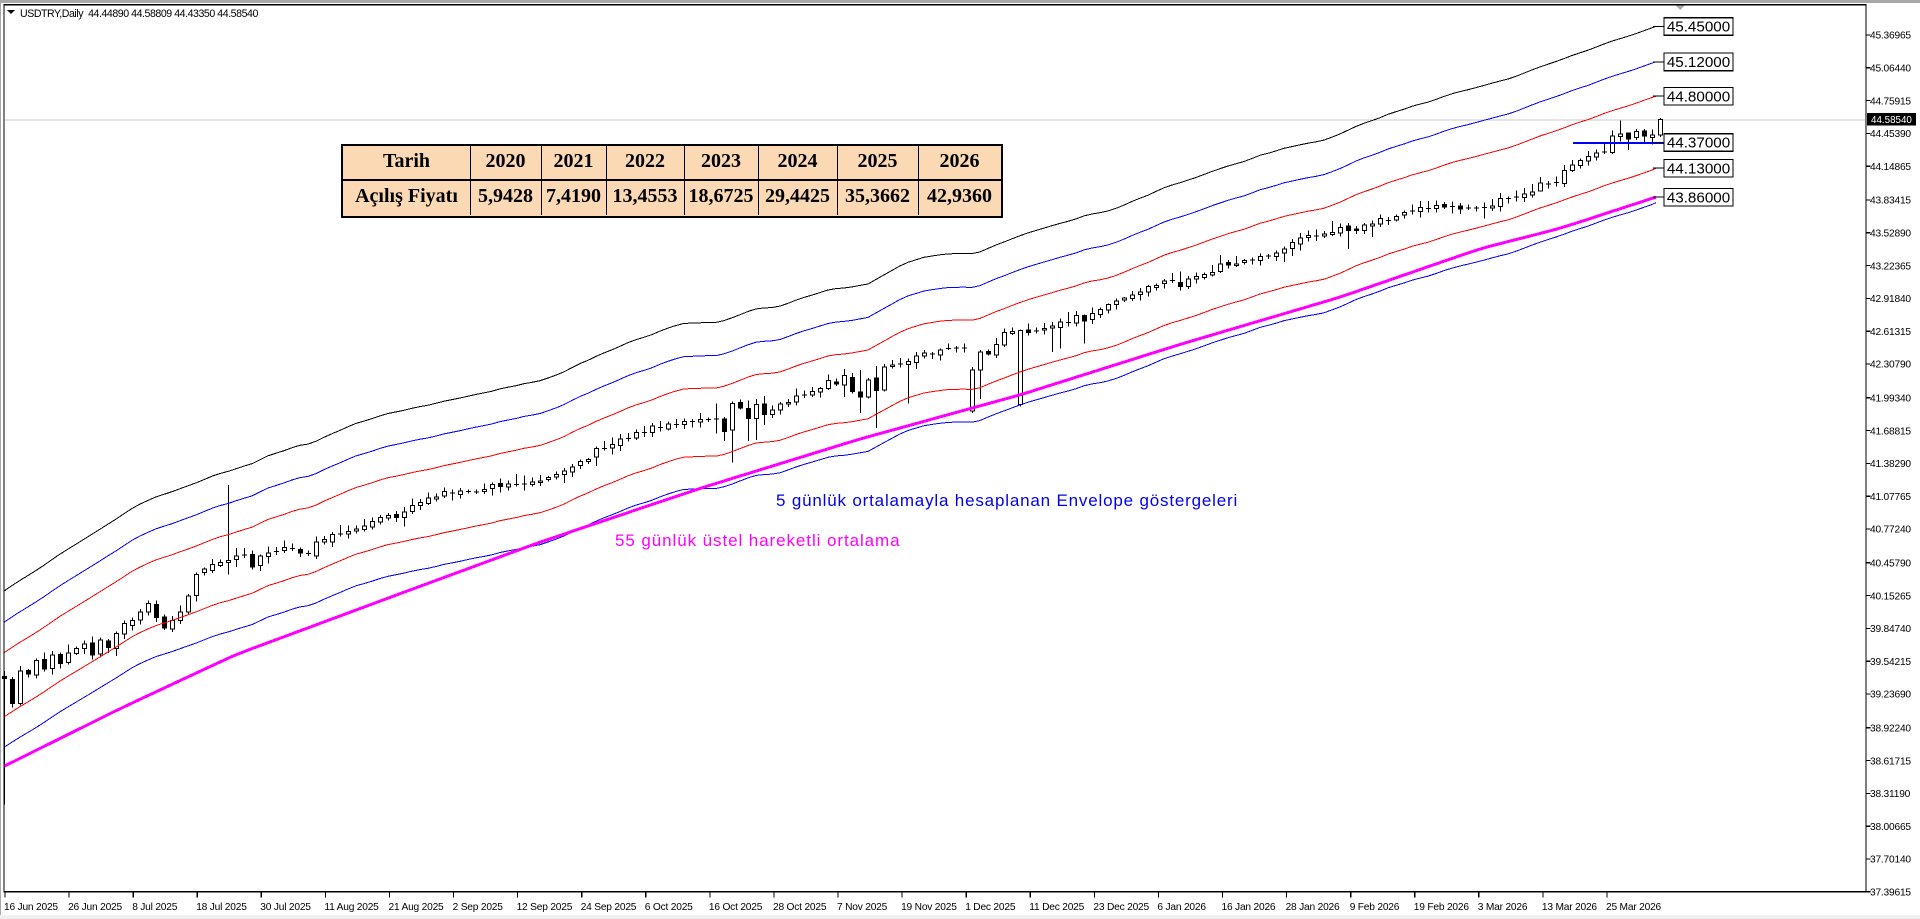 Image resolution: width=1920 pixels, height=919 pixels. Describe the element at coordinates (1056, 907) in the screenshot. I see `svg-text: 11 Dec 2025` at that location.